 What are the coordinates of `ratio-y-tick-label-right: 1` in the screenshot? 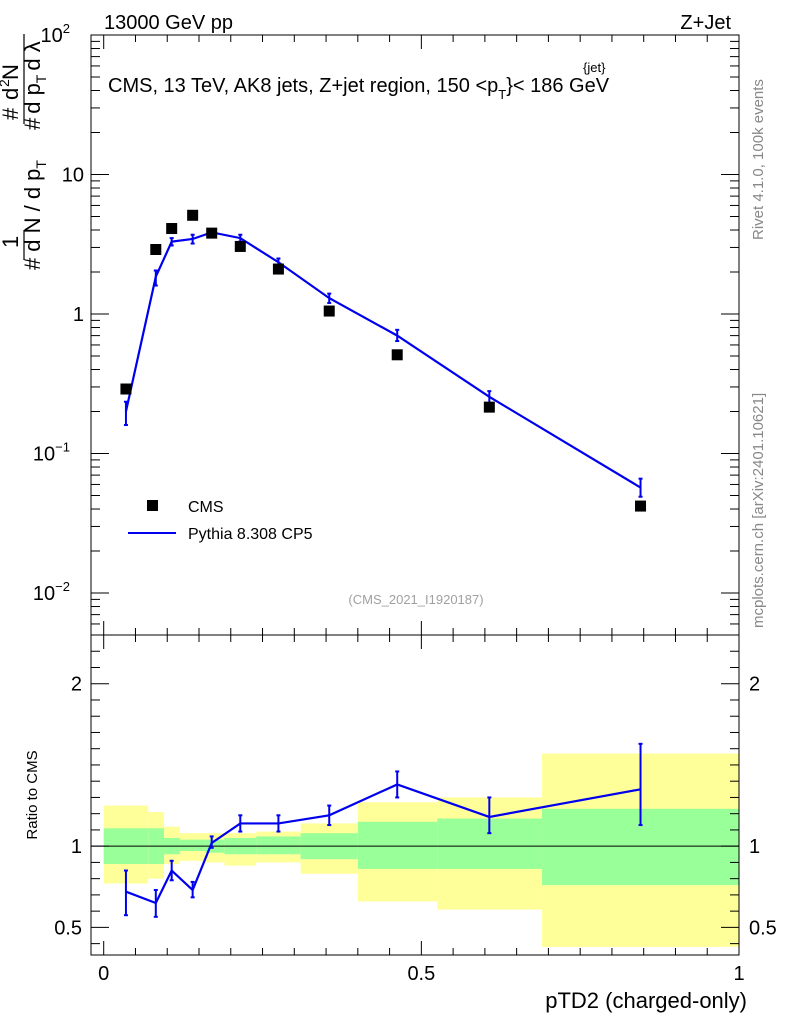 It's located at (754, 847).